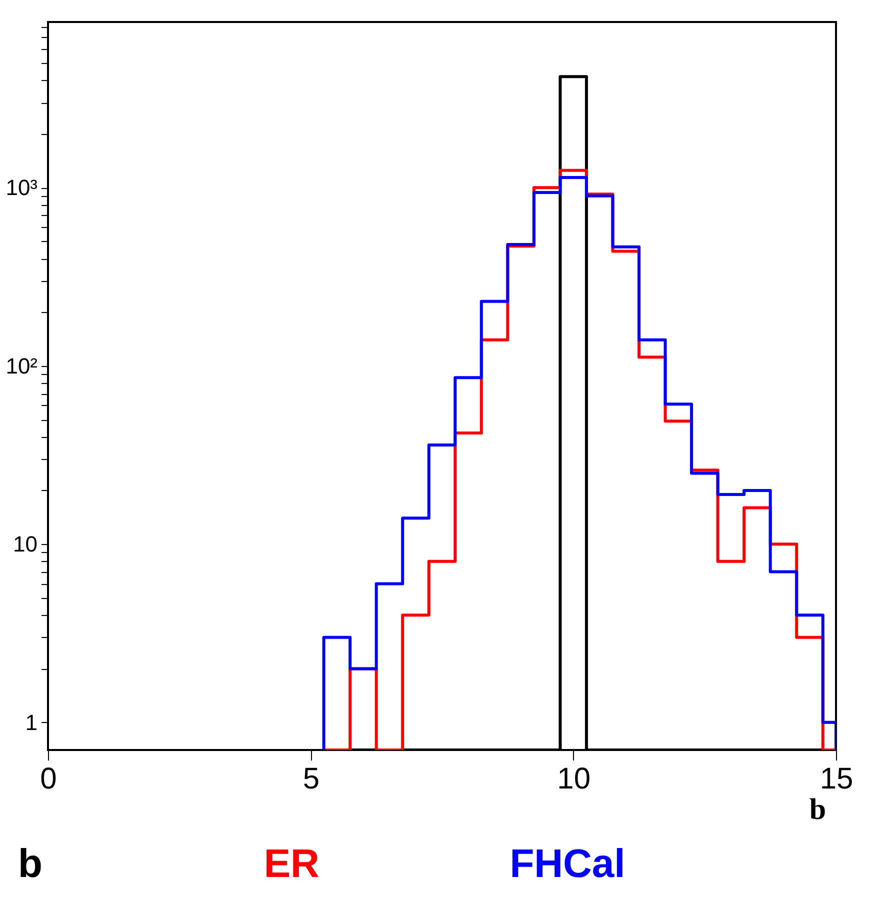 The height and width of the screenshot is (913, 882). Describe the element at coordinates (22, 365) in the screenshot. I see `y-tick-label: 10²` at that location.